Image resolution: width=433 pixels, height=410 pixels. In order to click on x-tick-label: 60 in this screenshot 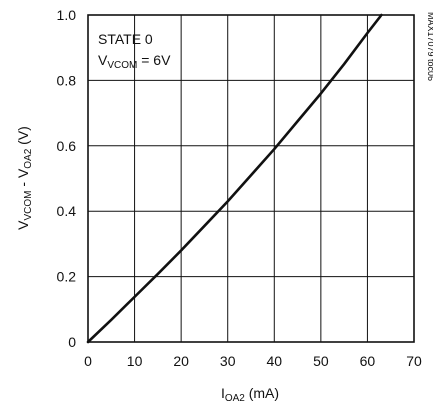, I will do `click(368, 361)`.